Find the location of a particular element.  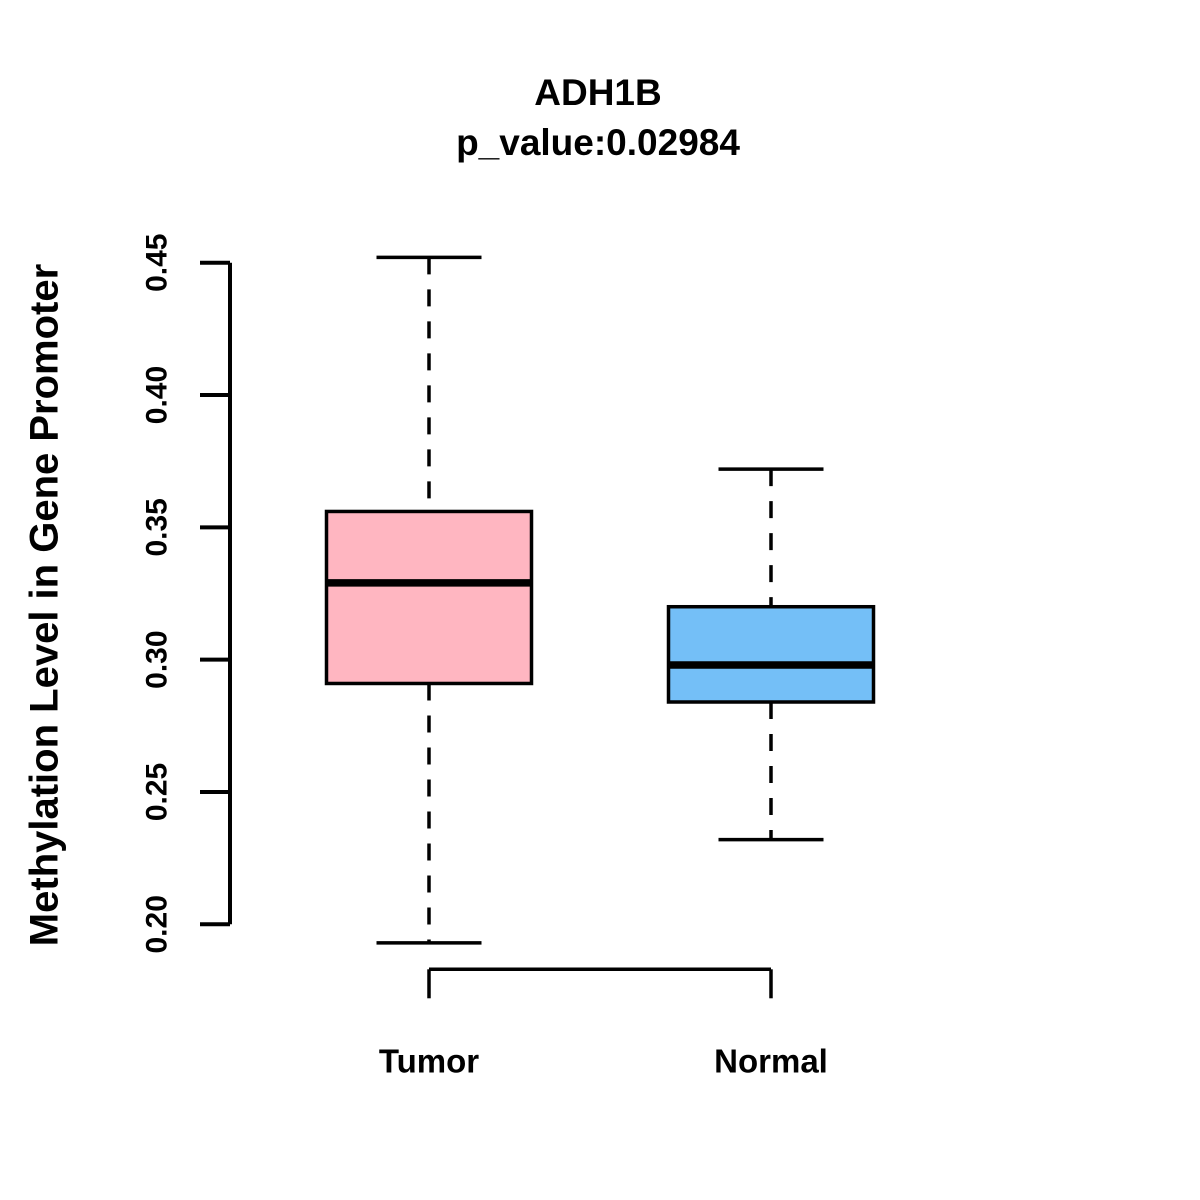

y-axis-tick-label: 0.25 is located at coordinates (157, 792).